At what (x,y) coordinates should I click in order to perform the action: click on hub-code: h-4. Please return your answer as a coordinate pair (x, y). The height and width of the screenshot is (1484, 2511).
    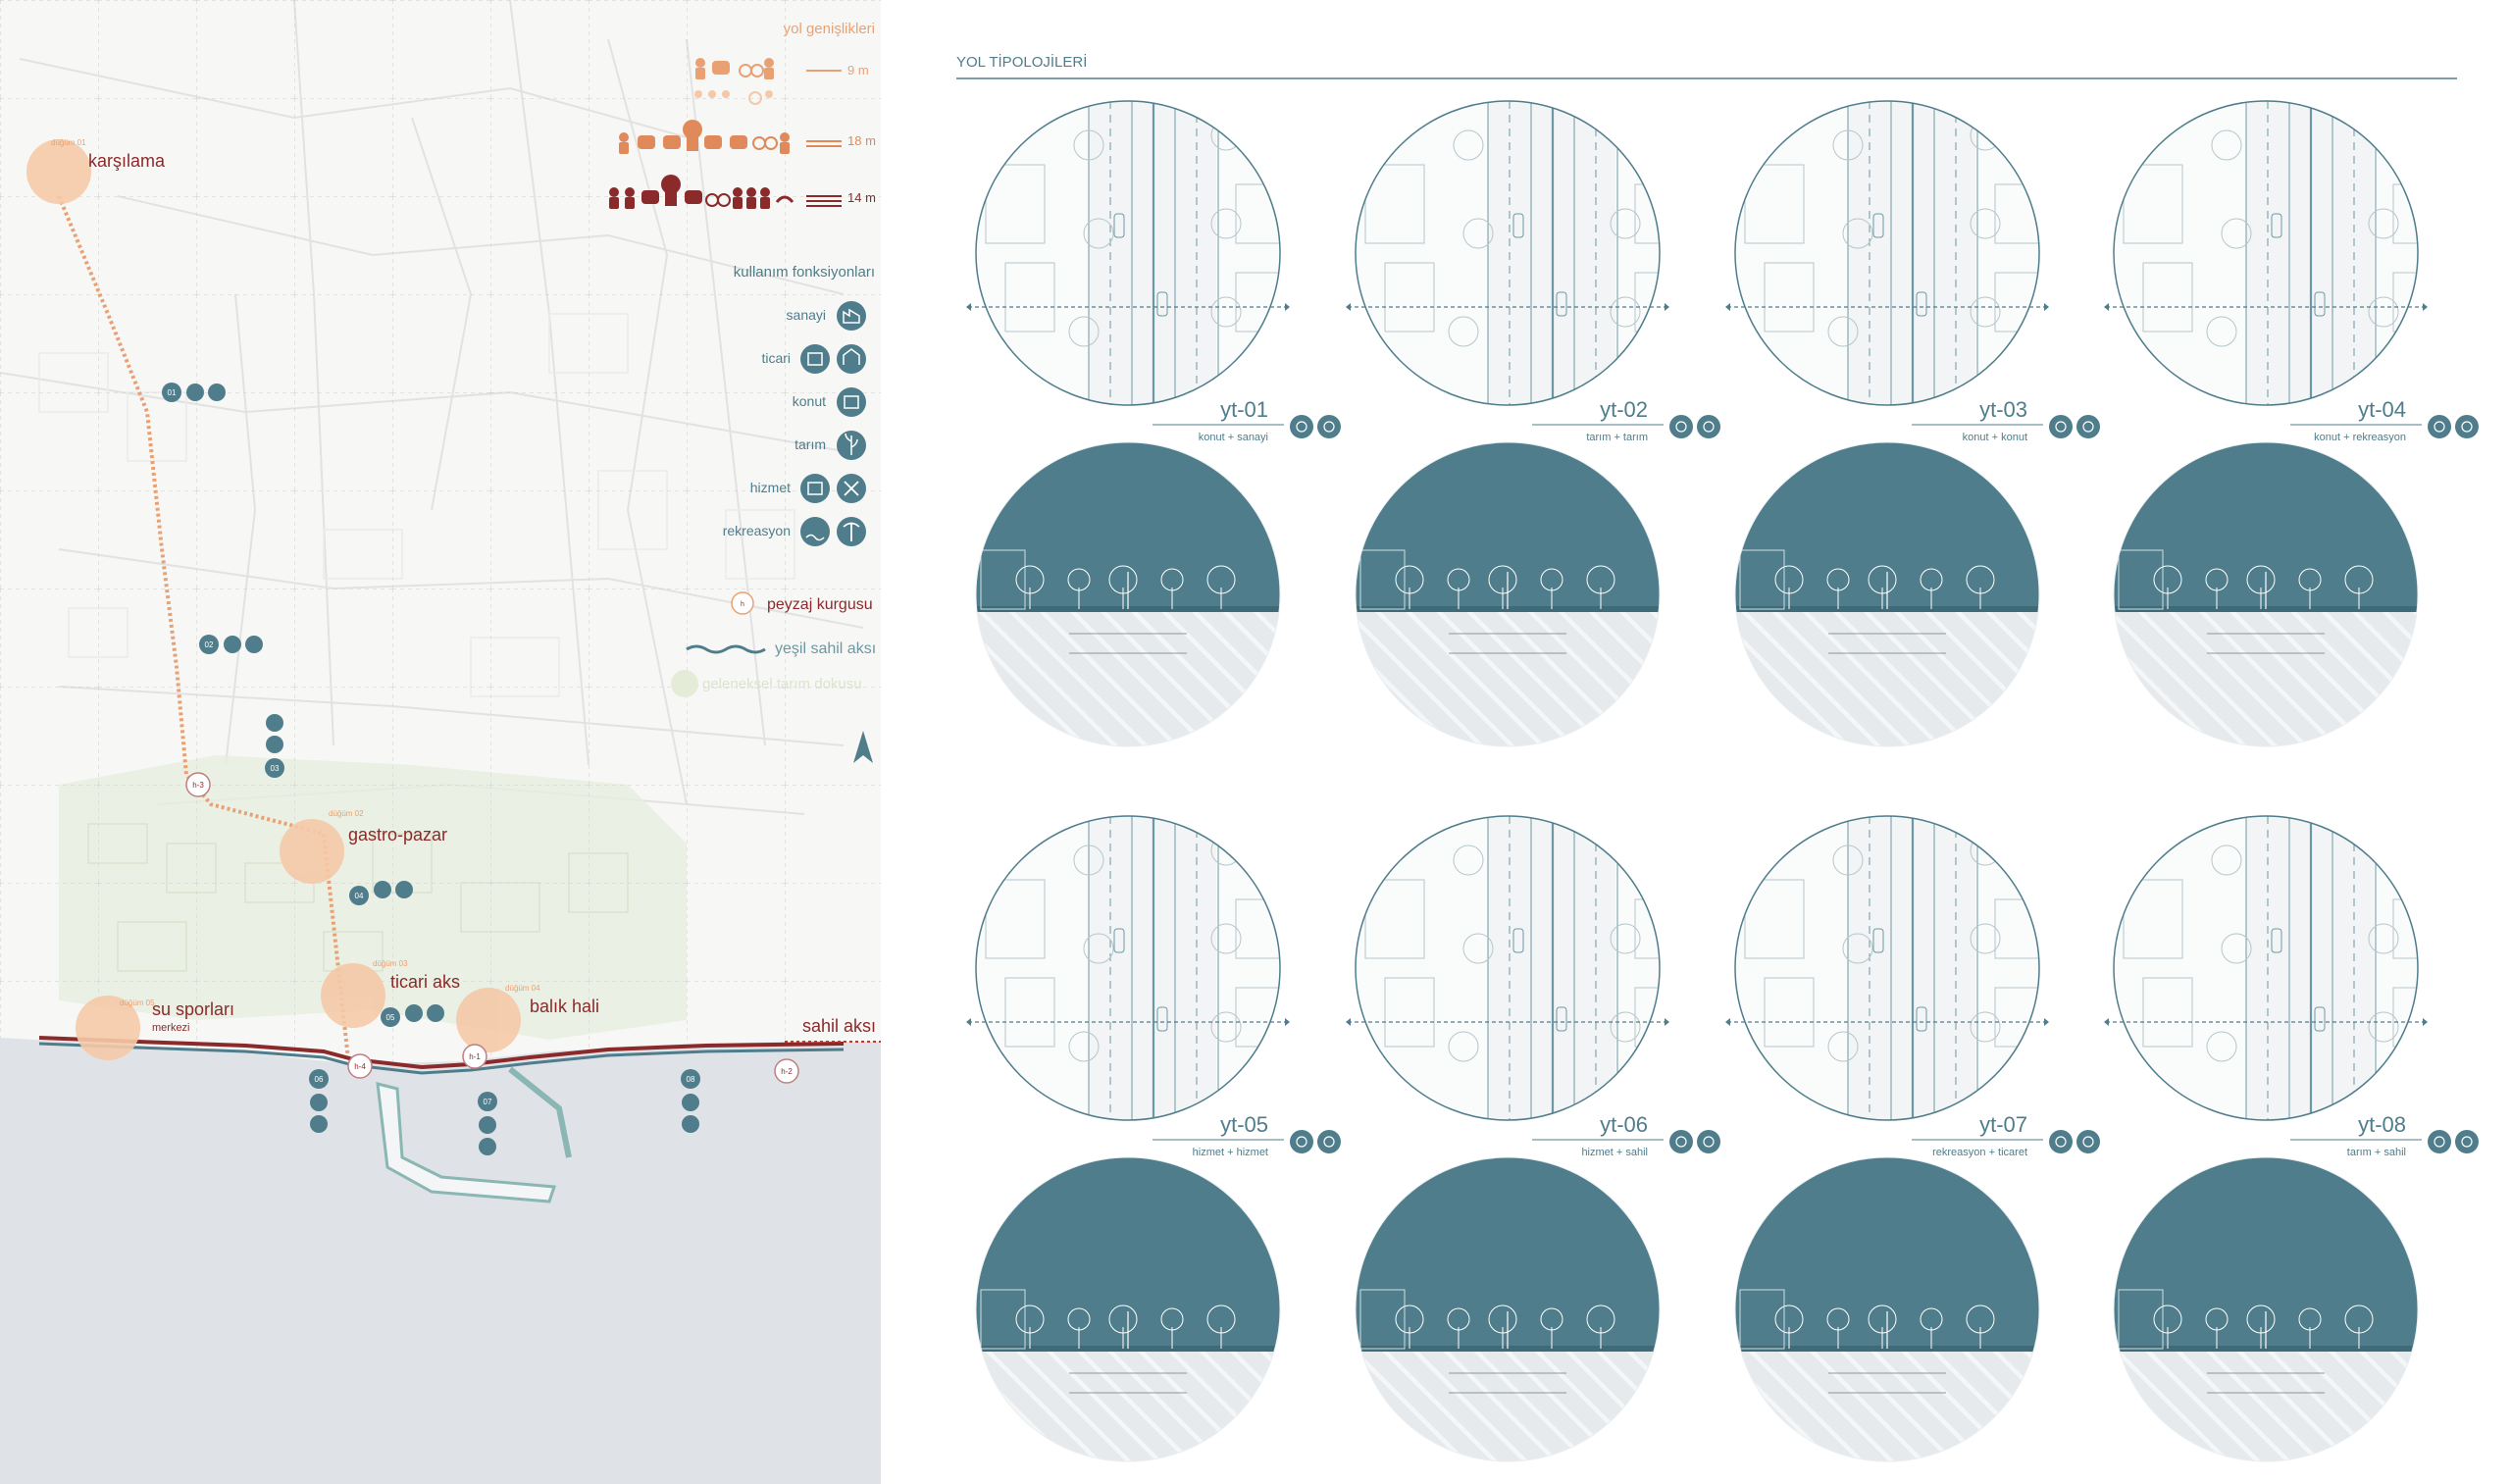
    Looking at the image, I should click on (360, 1067).